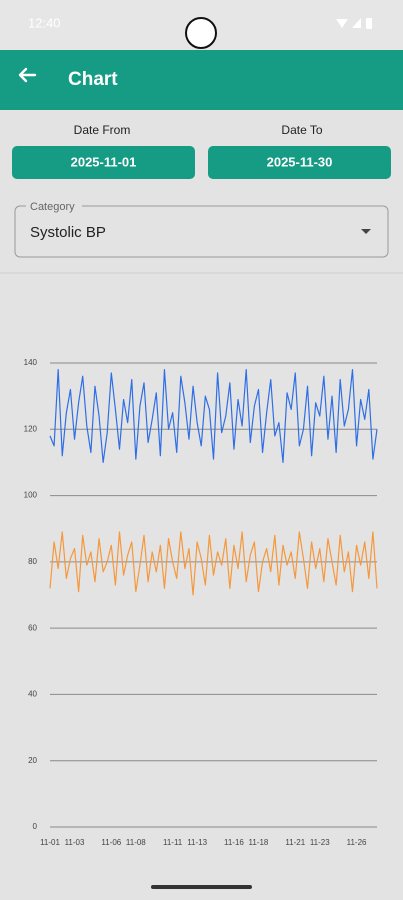 This screenshot has width=403, height=900. I want to click on x-tick-label: 11-16, so click(234, 842).